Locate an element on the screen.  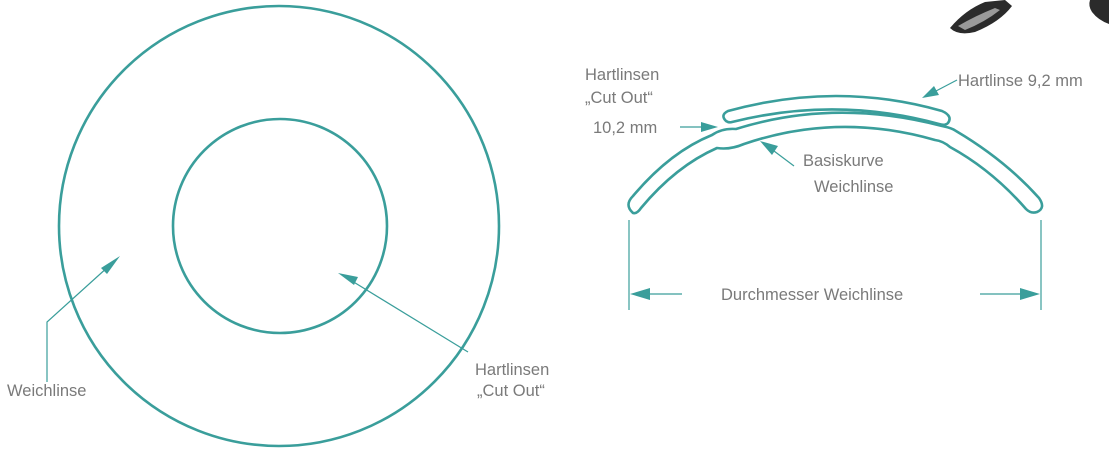
base-curve-label-line1: Basiskurve is located at coordinates (843, 161).